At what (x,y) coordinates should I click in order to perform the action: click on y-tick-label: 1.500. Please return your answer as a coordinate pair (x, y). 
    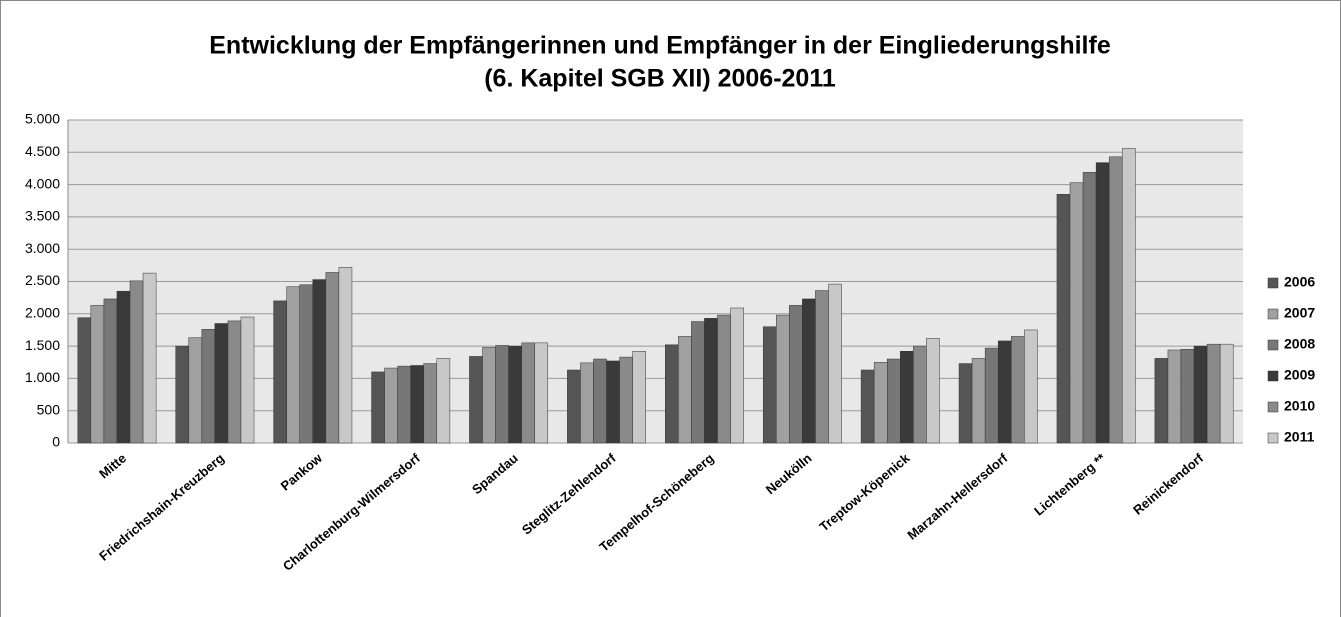
    Looking at the image, I should click on (42, 345).